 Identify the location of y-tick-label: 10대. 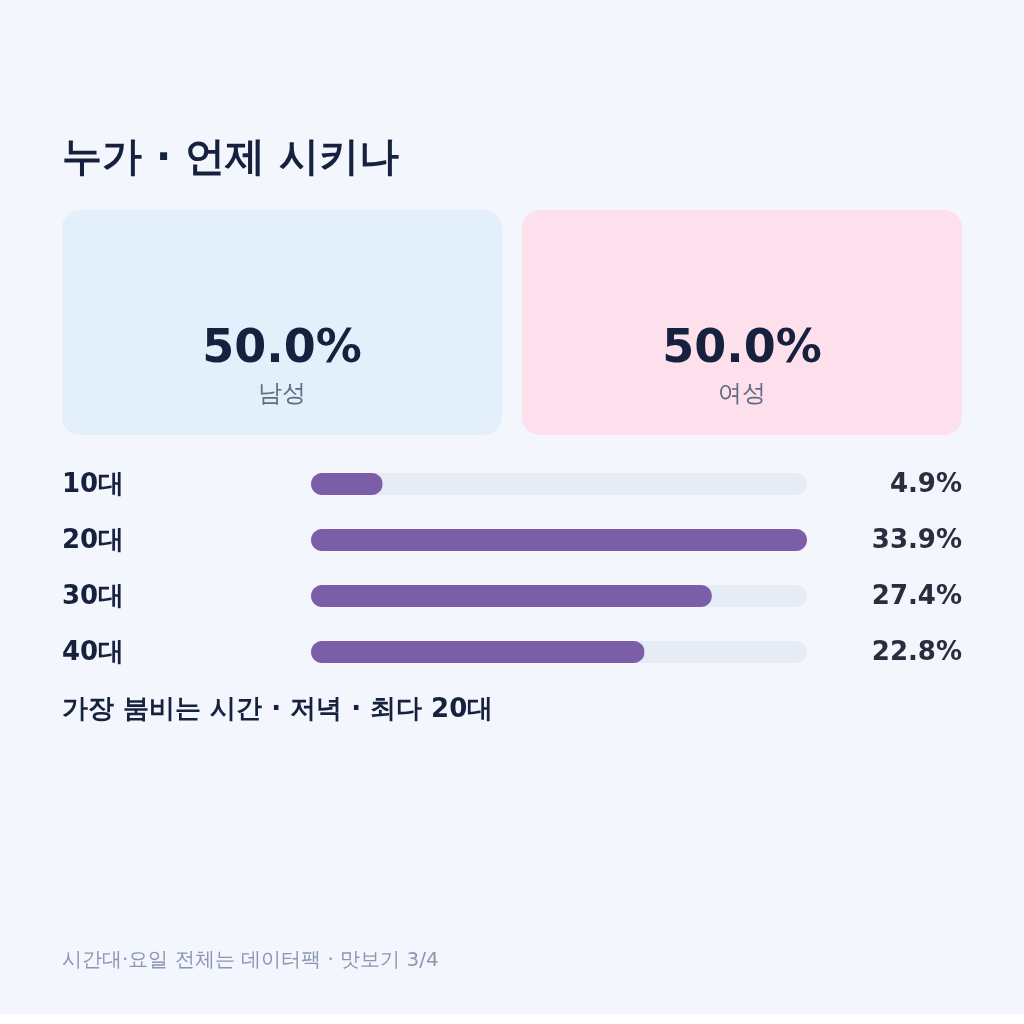
(93, 483).